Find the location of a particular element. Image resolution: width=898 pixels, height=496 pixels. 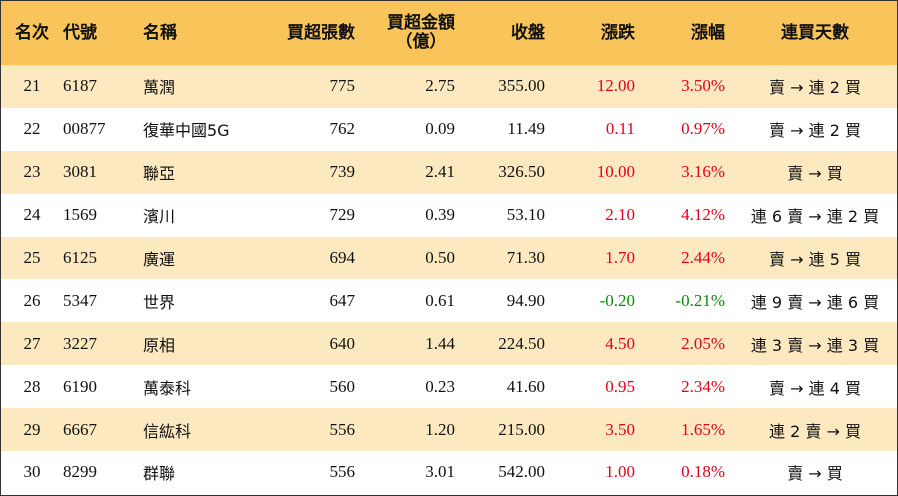

header-lots: 買超張數 is located at coordinates (302, 33).